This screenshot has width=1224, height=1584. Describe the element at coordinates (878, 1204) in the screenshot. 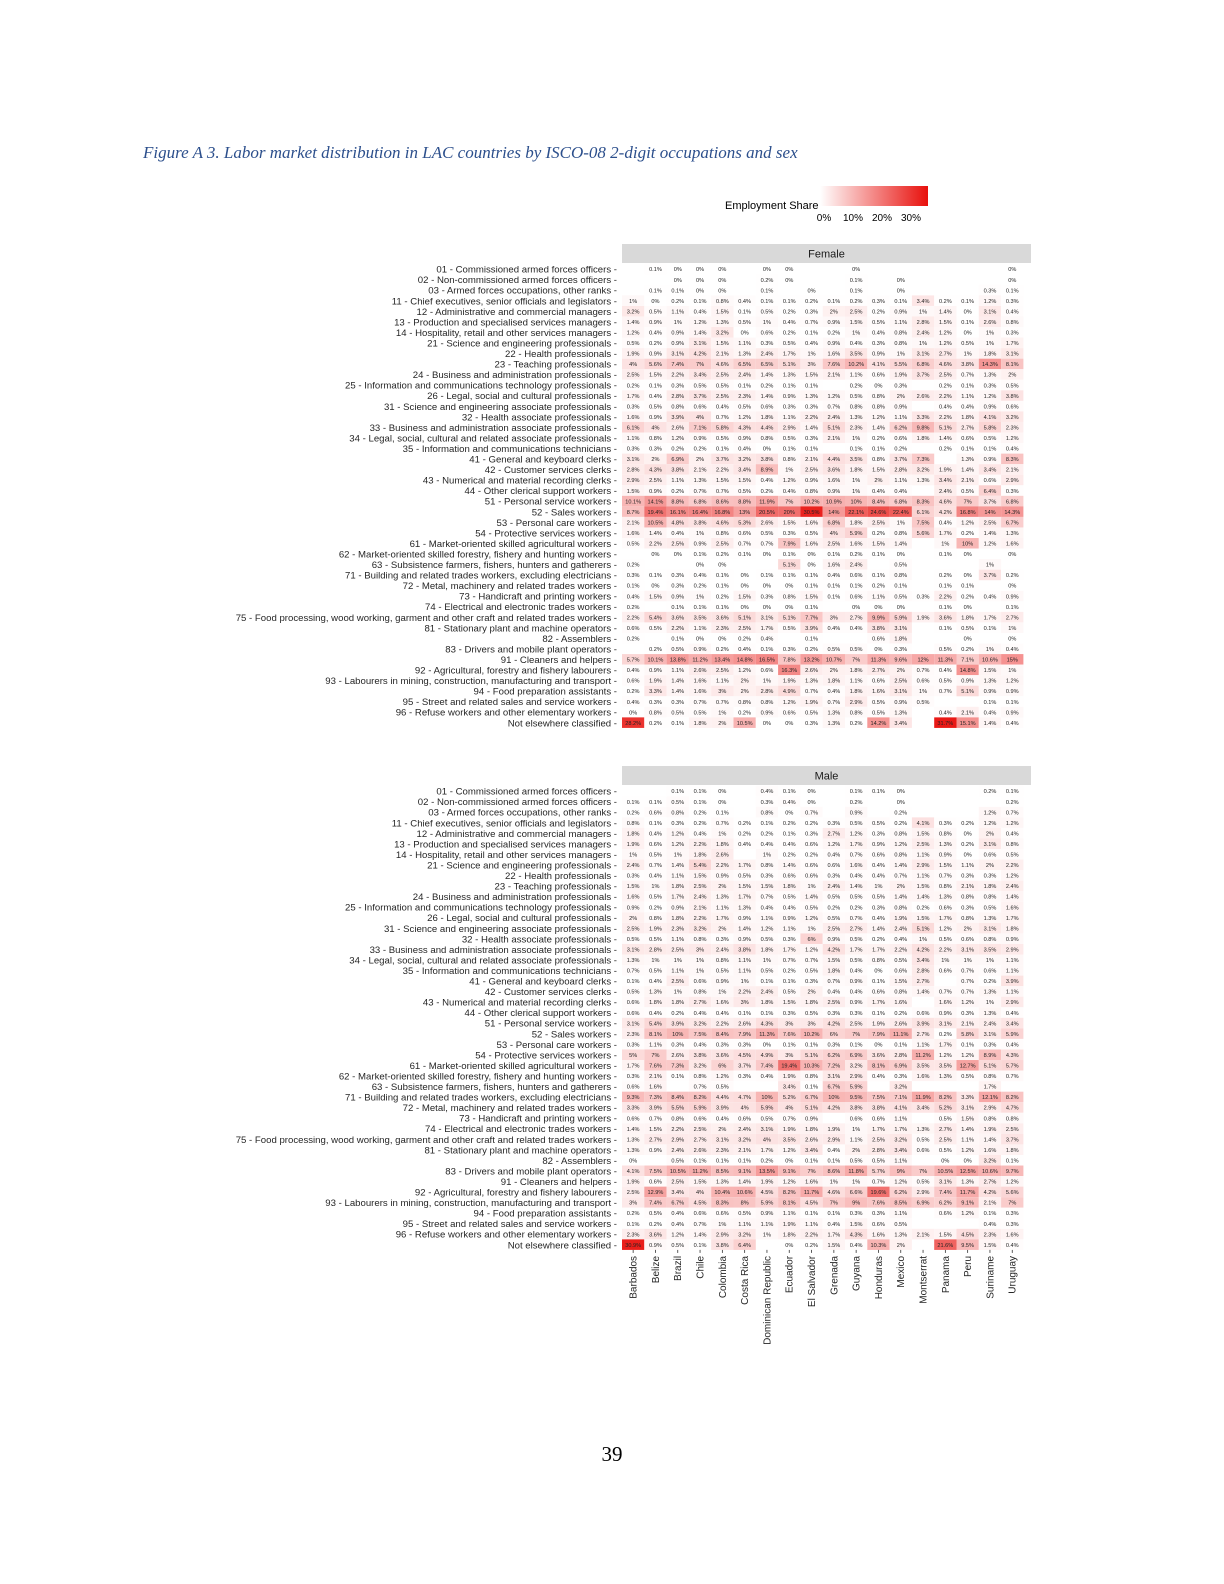

I see `cell-value-label: 7.6%` at that location.